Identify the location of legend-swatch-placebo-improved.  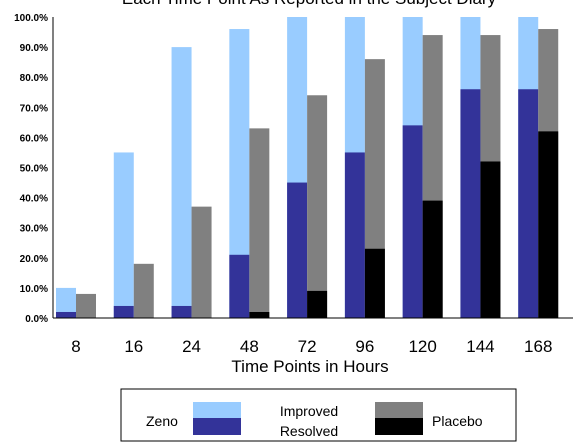
(399, 410).